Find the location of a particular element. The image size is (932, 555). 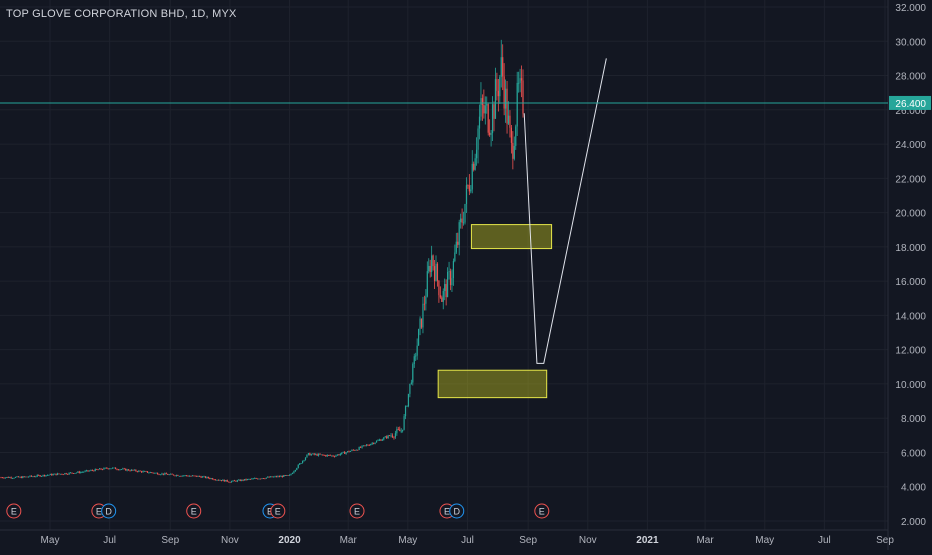

y-tick-label: 32.000 is located at coordinates (910, 8).